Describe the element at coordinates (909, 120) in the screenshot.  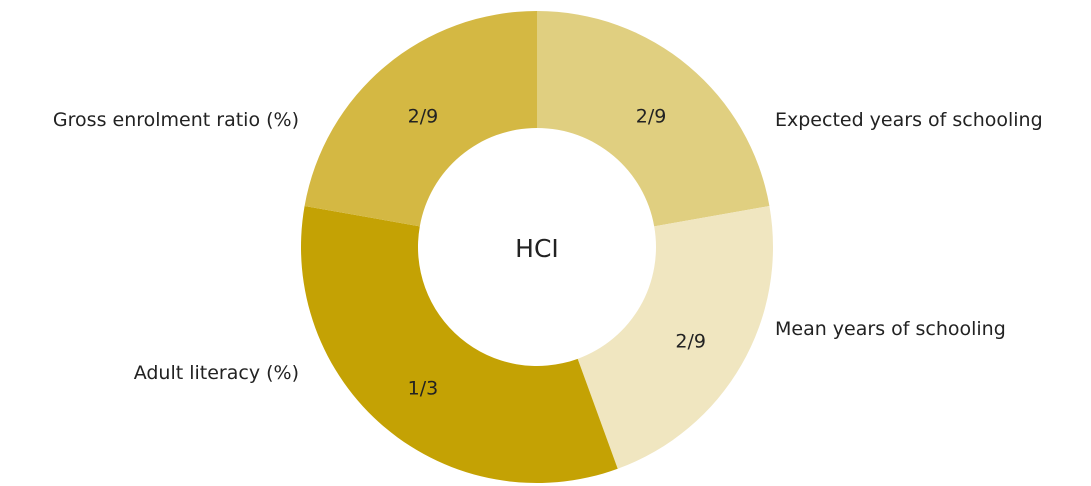
I see `segment-label: Expected years of schooling` at that location.